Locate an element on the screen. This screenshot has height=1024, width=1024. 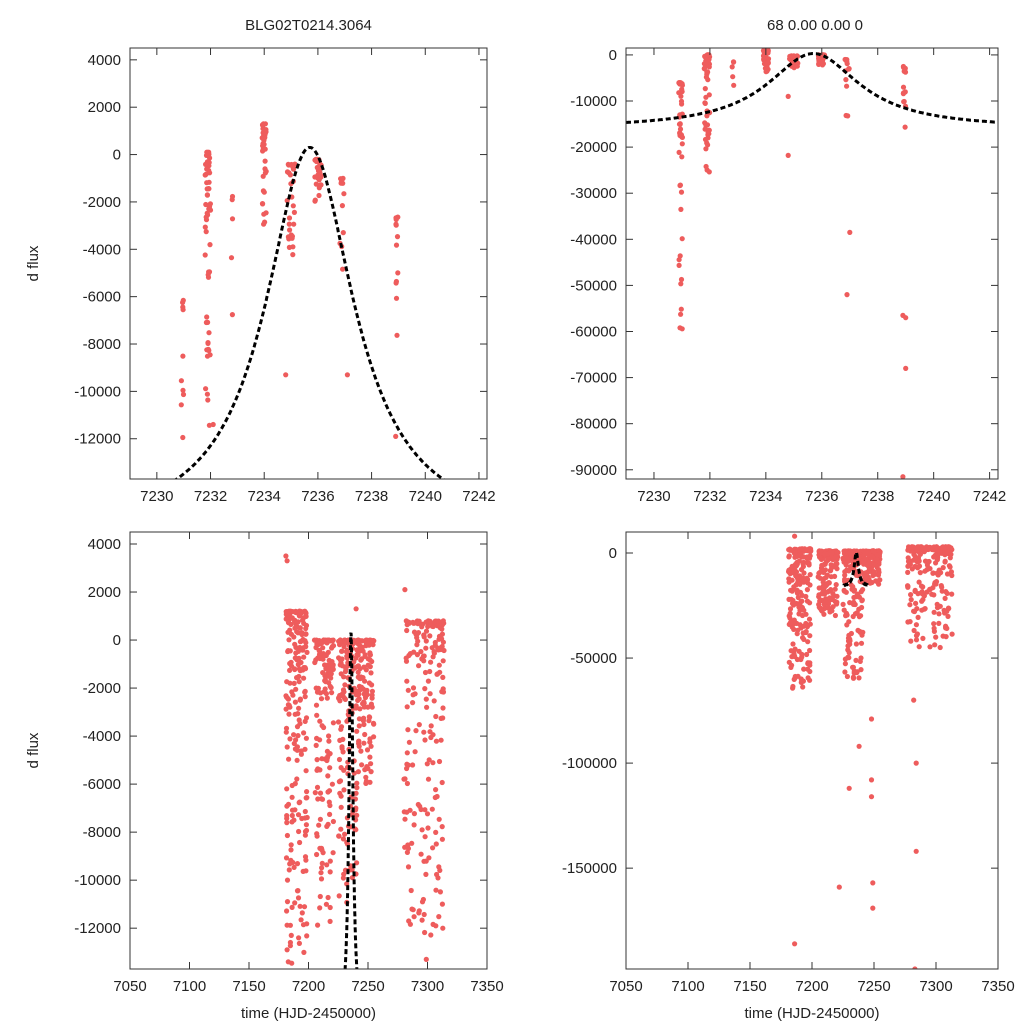
y-tick-label: -2000 is located at coordinates (102, 688).